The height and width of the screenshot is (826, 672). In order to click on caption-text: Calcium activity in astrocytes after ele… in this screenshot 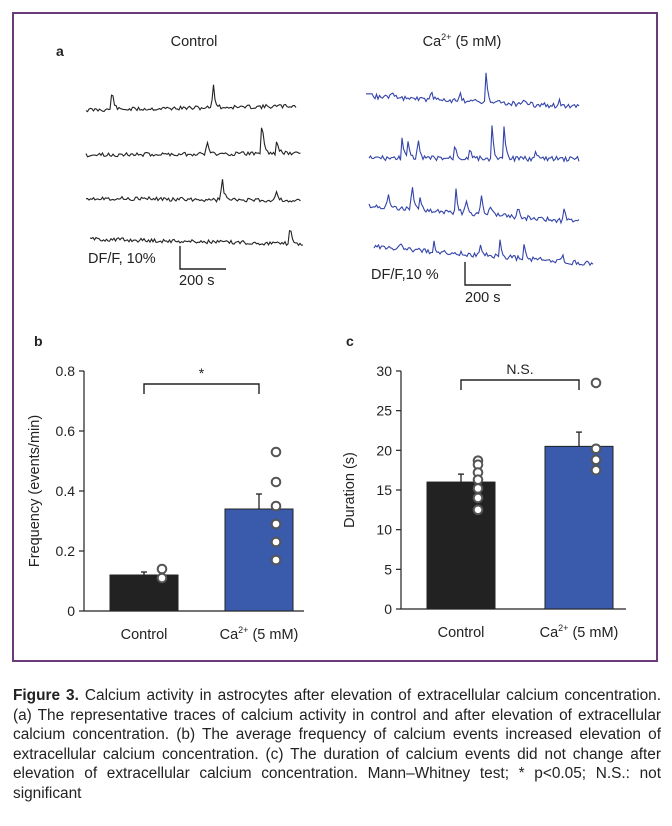, I will do `click(337, 744)`.